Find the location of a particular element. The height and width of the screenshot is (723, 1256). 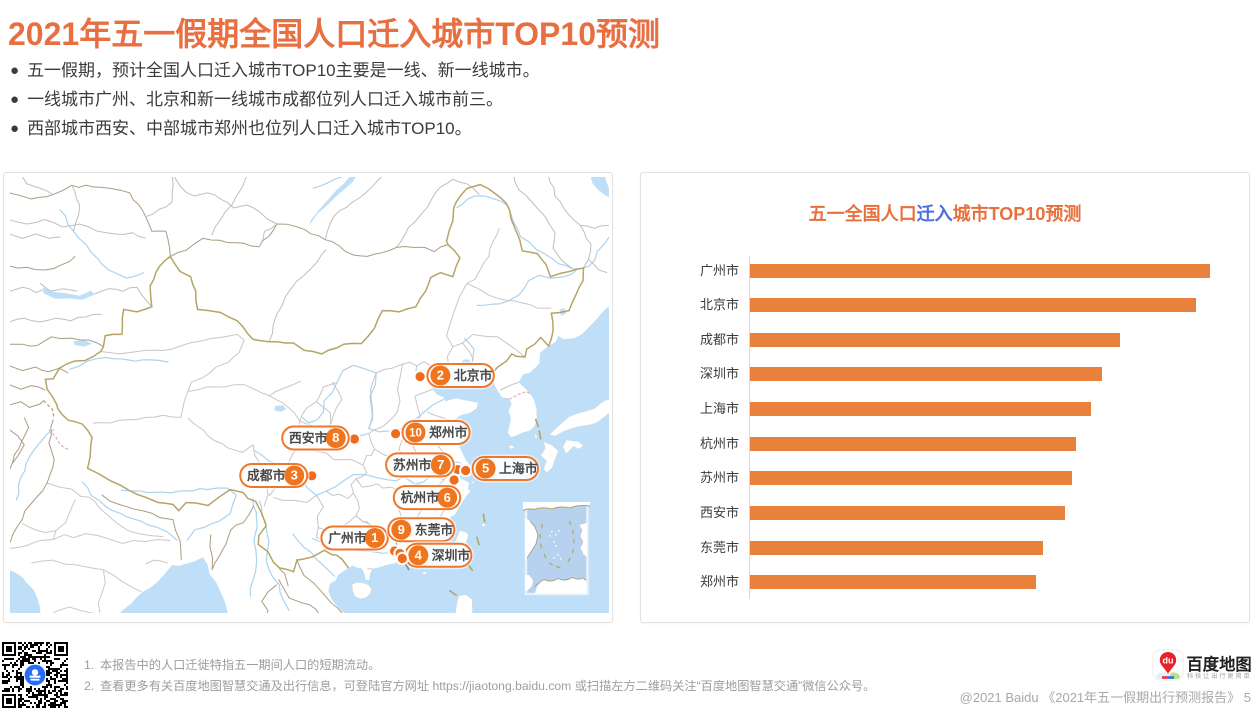

svg-text: du is located at coordinates (1168, 661).